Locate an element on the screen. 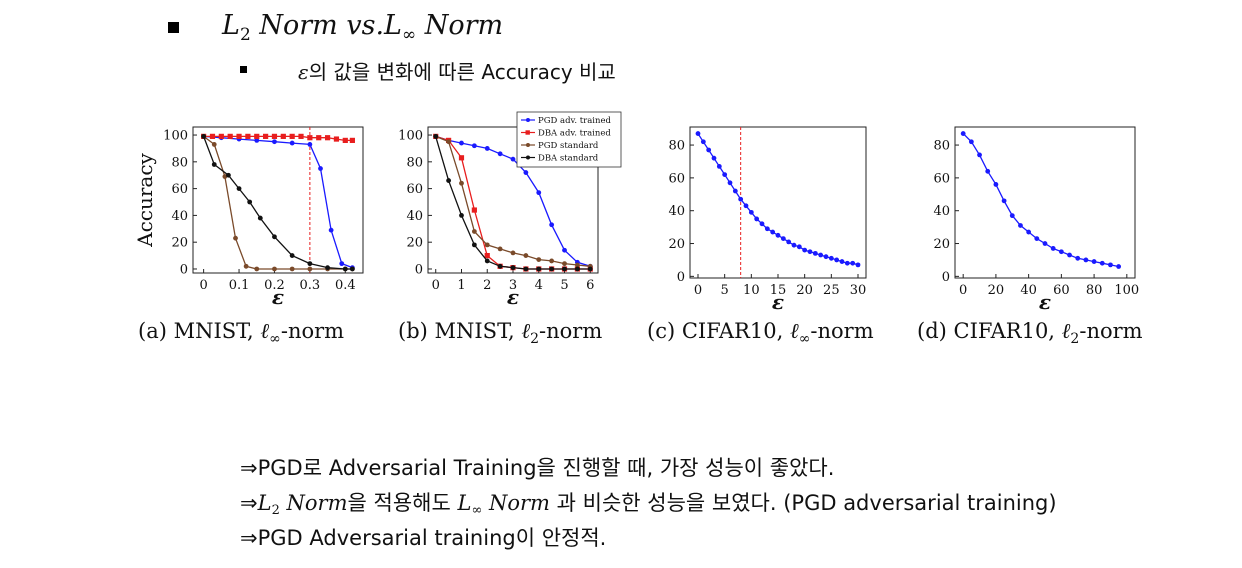 Image resolution: width=1242 pixels, height=568 pixels. x-tick-label: 0 is located at coordinates (203, 285).